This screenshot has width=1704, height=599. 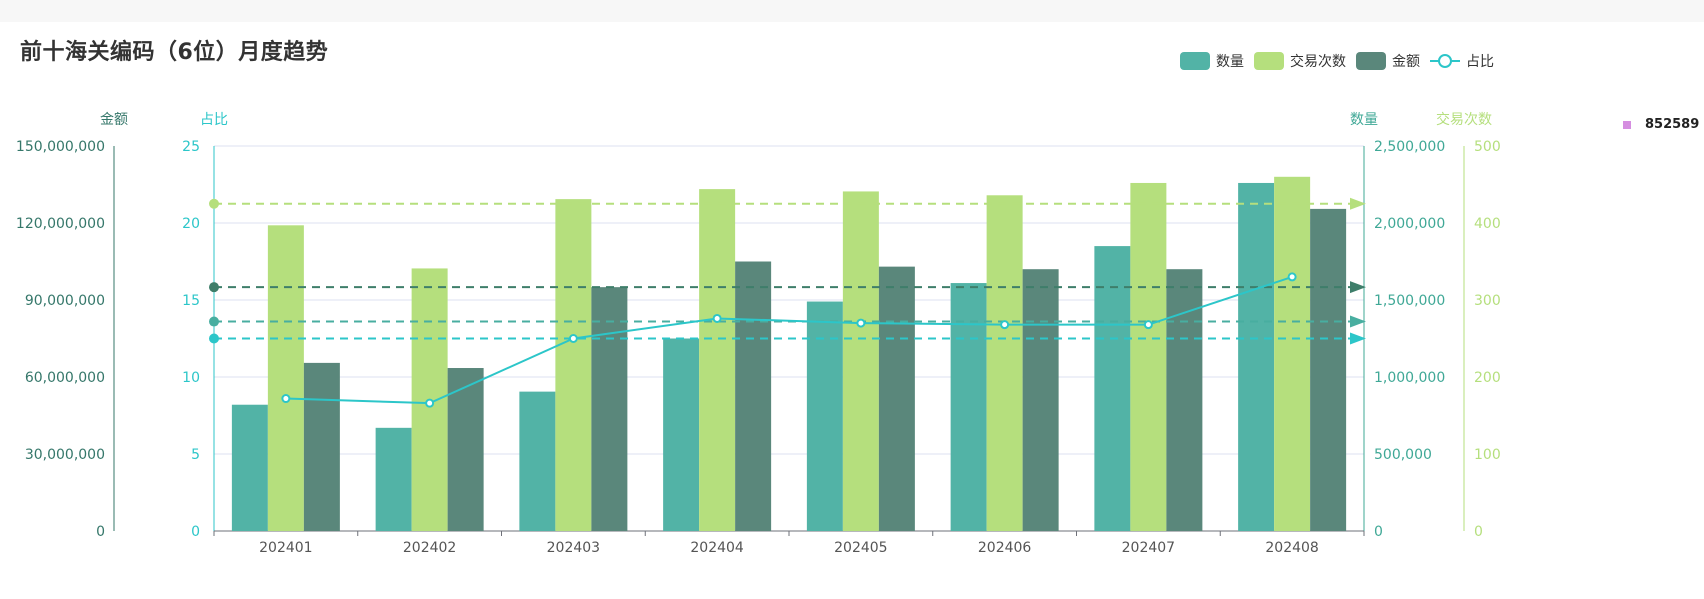 What do you see at coordinates (1318, 62) in the screenshot?
I see `legend-label-count: 交易次数` at bounding box center [1318, 62].